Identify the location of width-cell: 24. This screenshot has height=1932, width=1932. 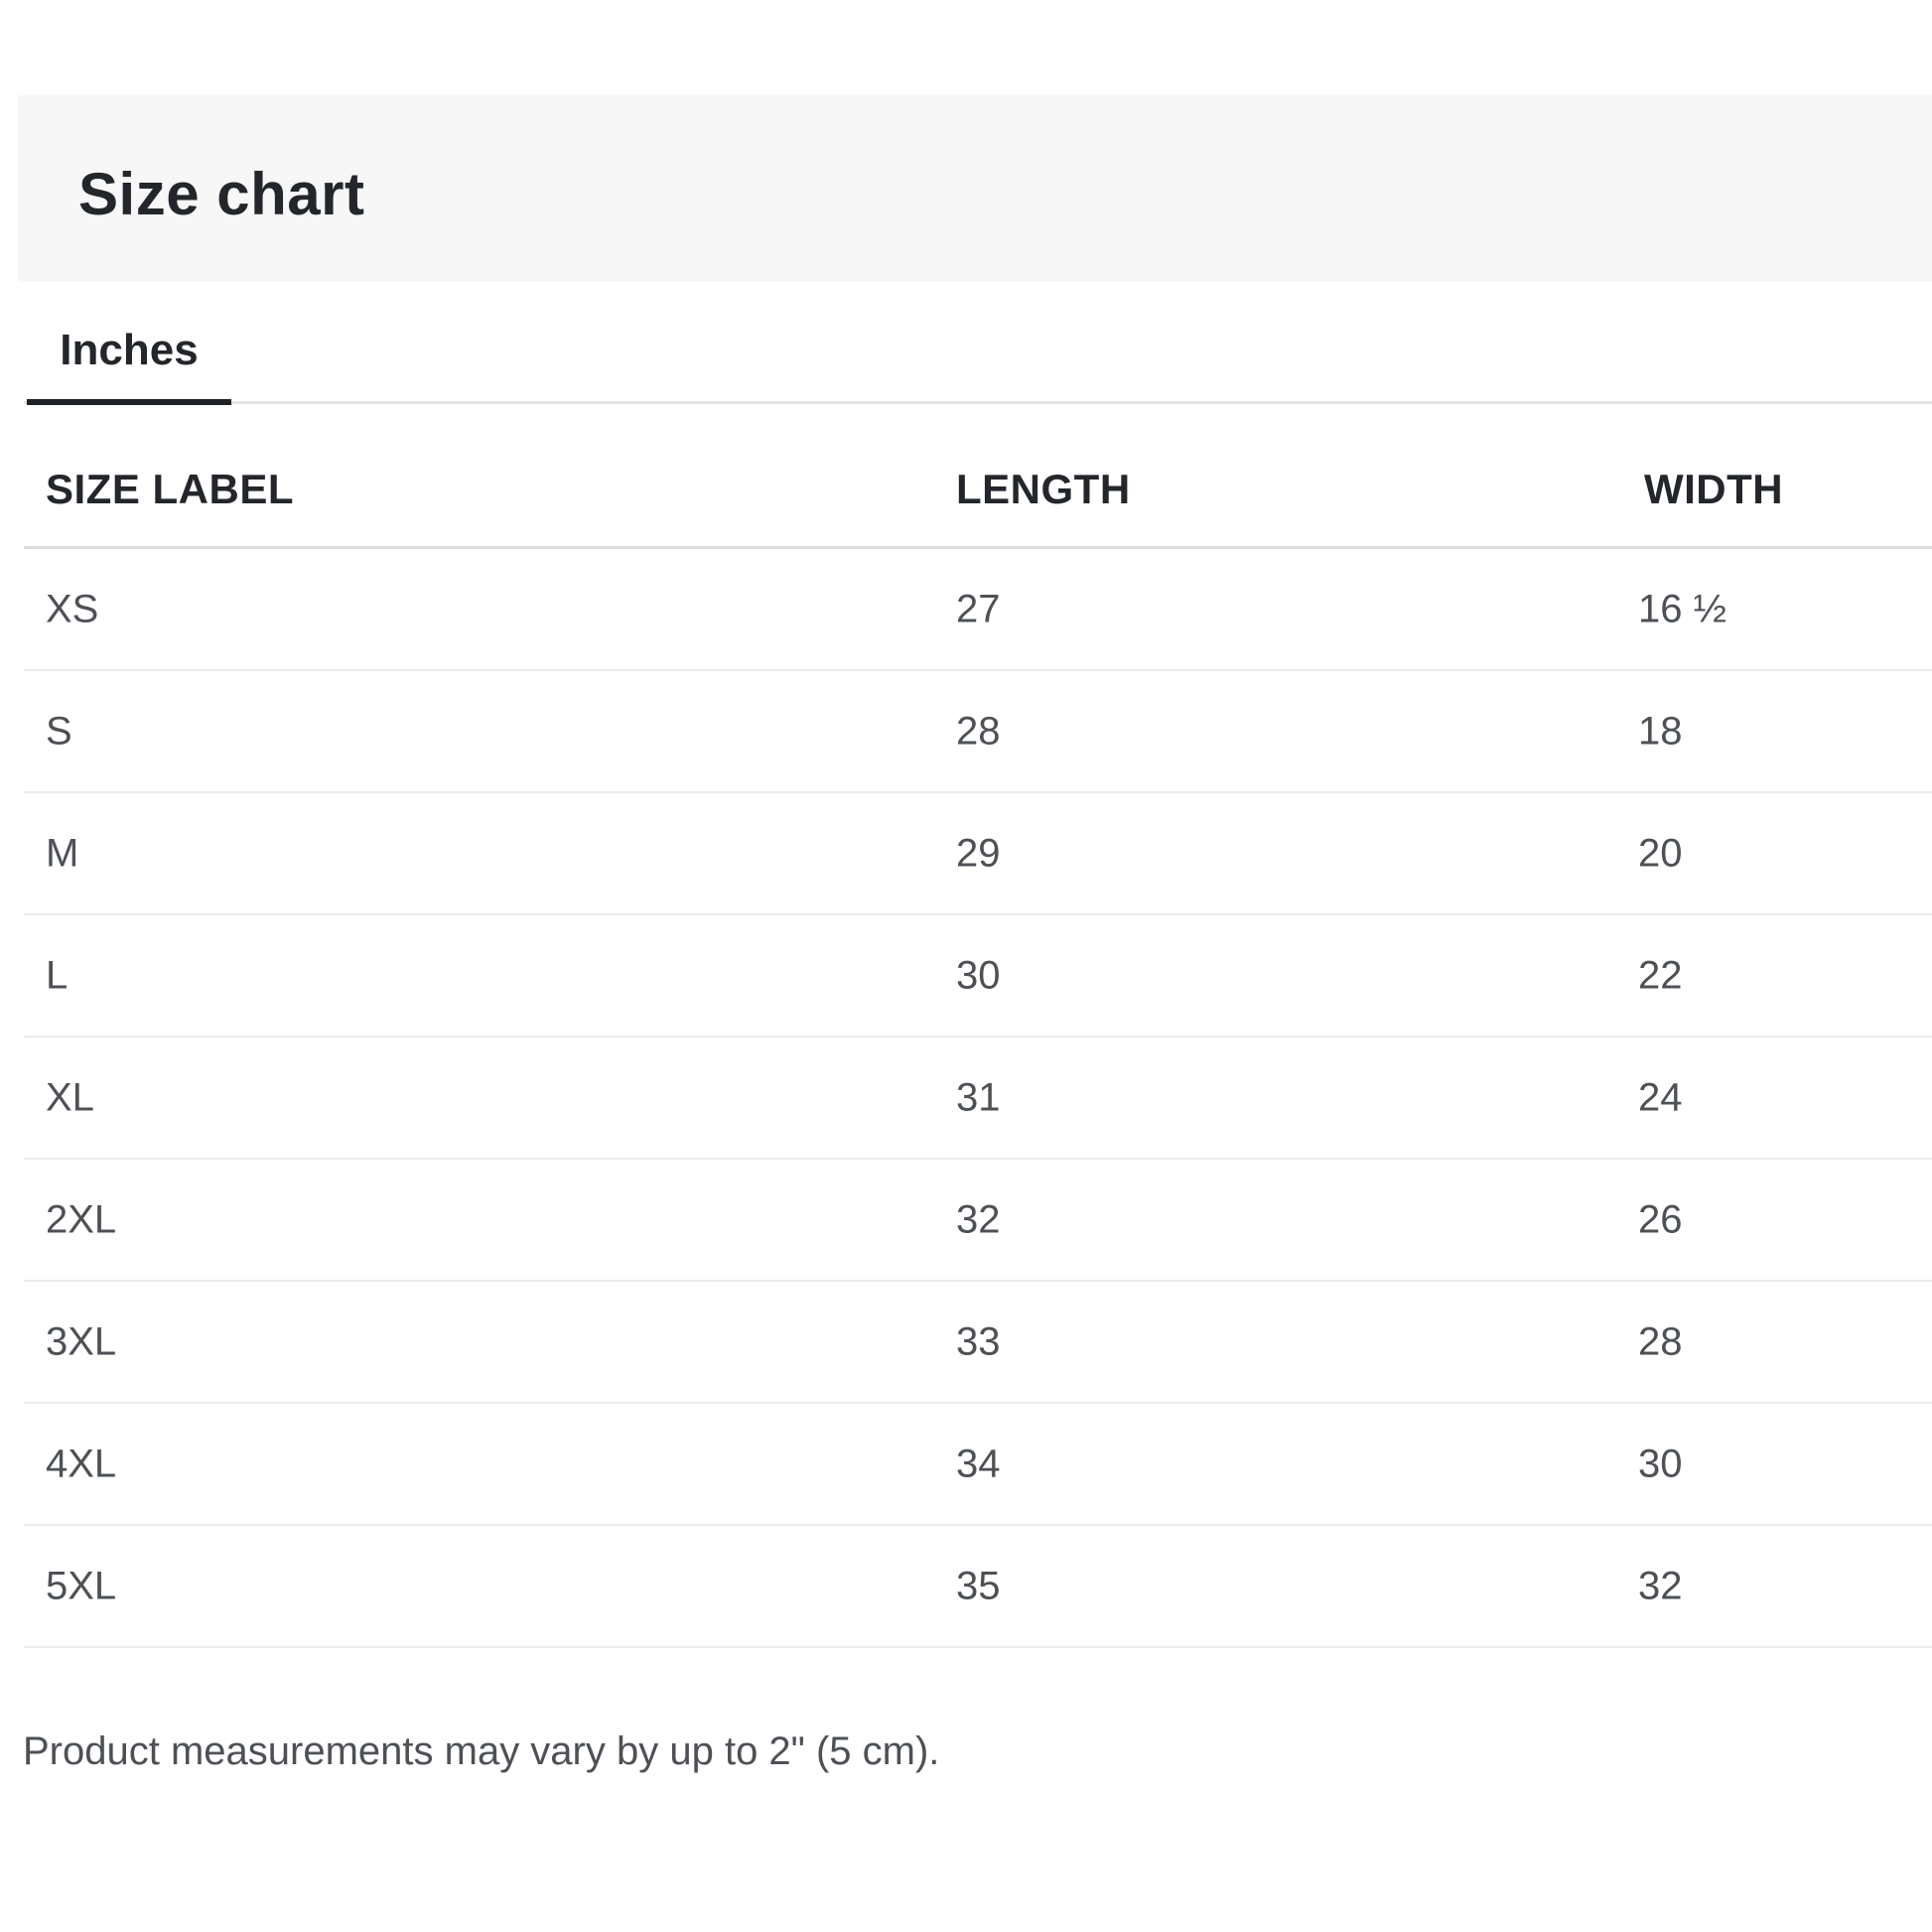
(1661, 1096).